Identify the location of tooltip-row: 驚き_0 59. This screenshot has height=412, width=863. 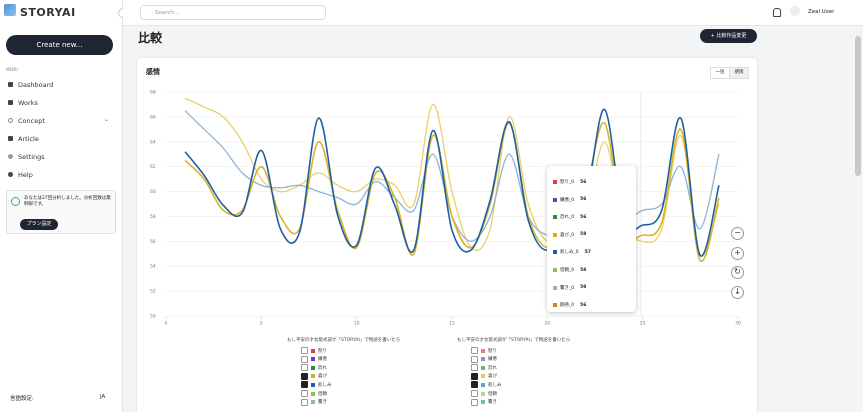
(569, 288).